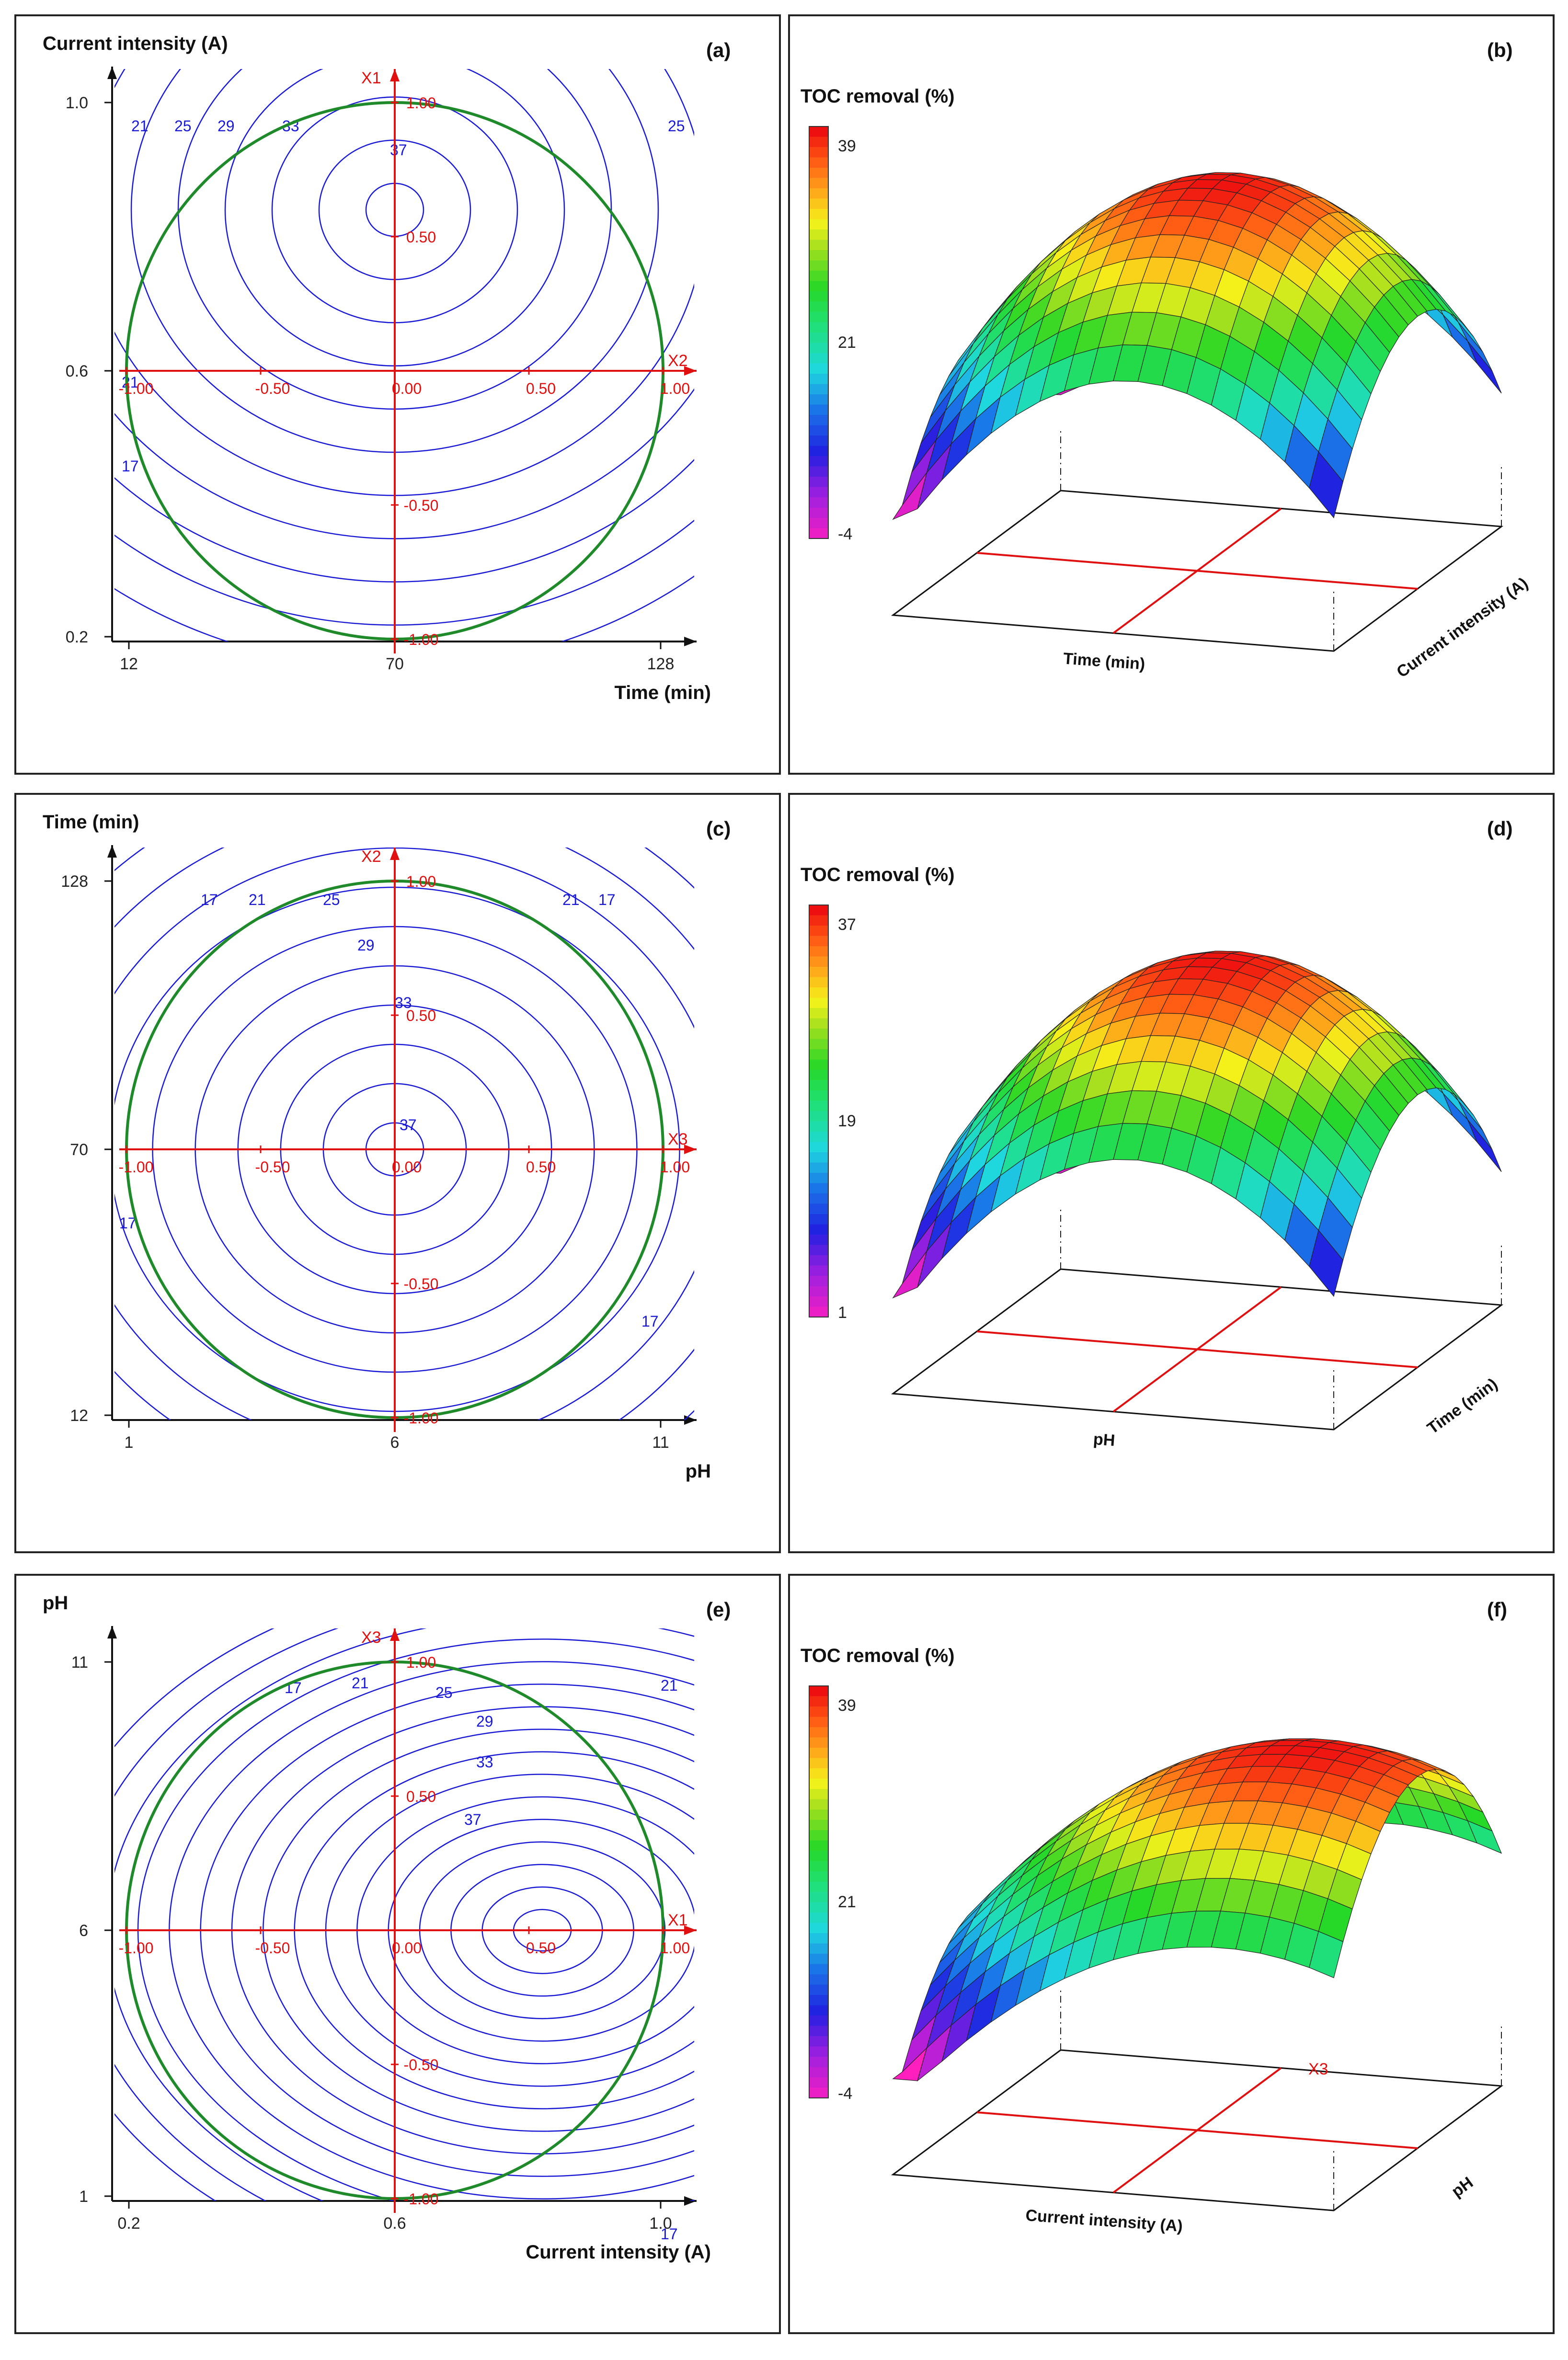  Describe the element at coordinates (444, 1692) in the screenshot. I see `contour-label: 25` at that location.